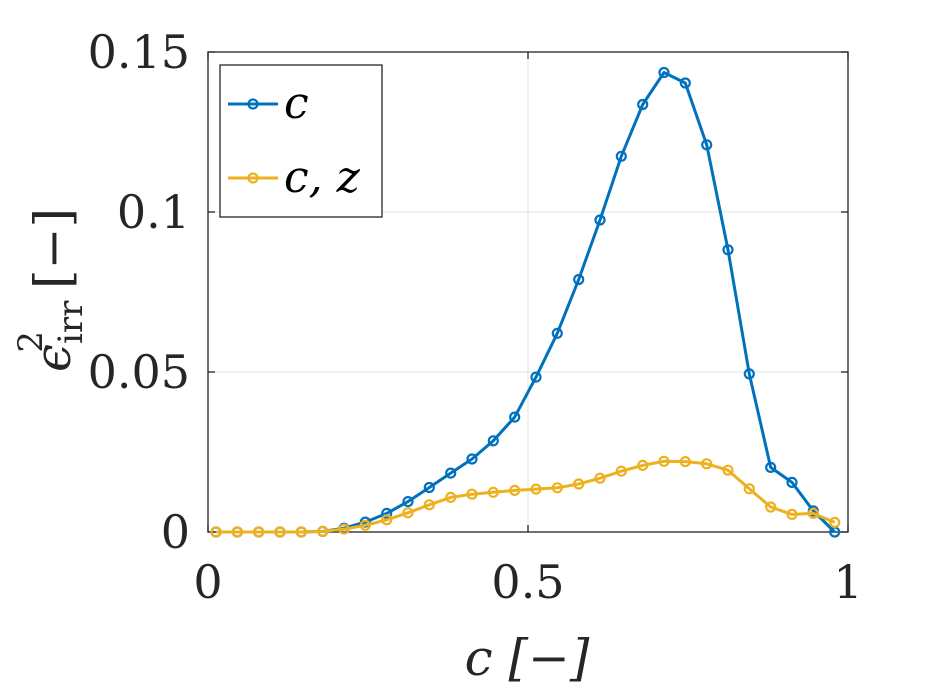 The image size is (935, 700). I want to click on y-tick-label: 0.15, so click(139, 52).